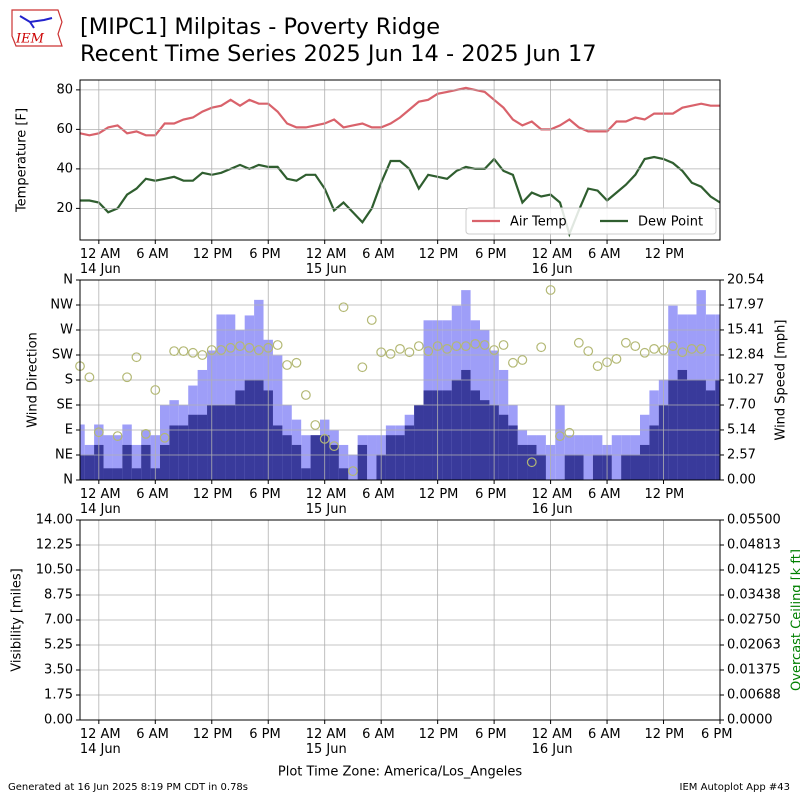 The height and width of the screenshot is (800, 800). I want to click on y-axis-label: Wind Direction, so click(33, 380).